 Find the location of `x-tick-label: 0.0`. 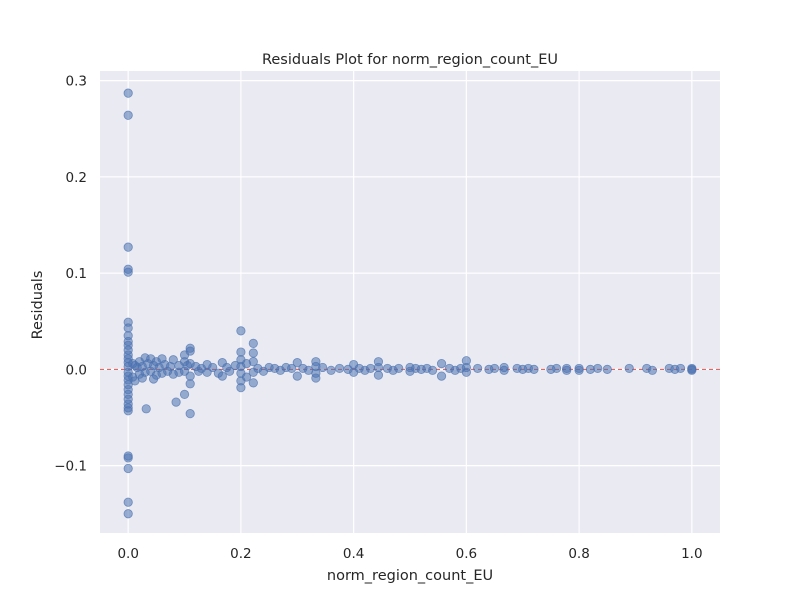

x-tick-label: 0.0 is located at coordinates (127, 554).